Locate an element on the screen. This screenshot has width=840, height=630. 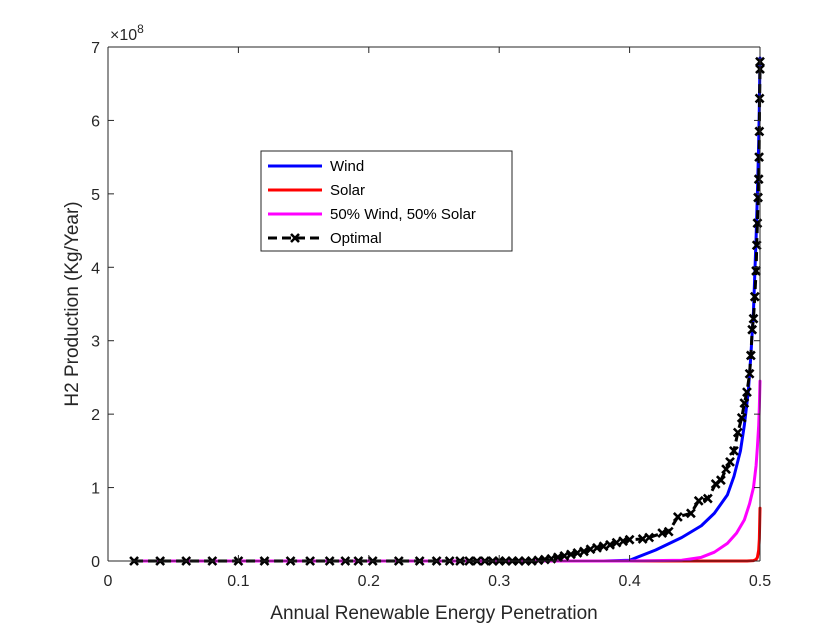
x-tick-label: 0.2 is located at coordinates (369, 581).